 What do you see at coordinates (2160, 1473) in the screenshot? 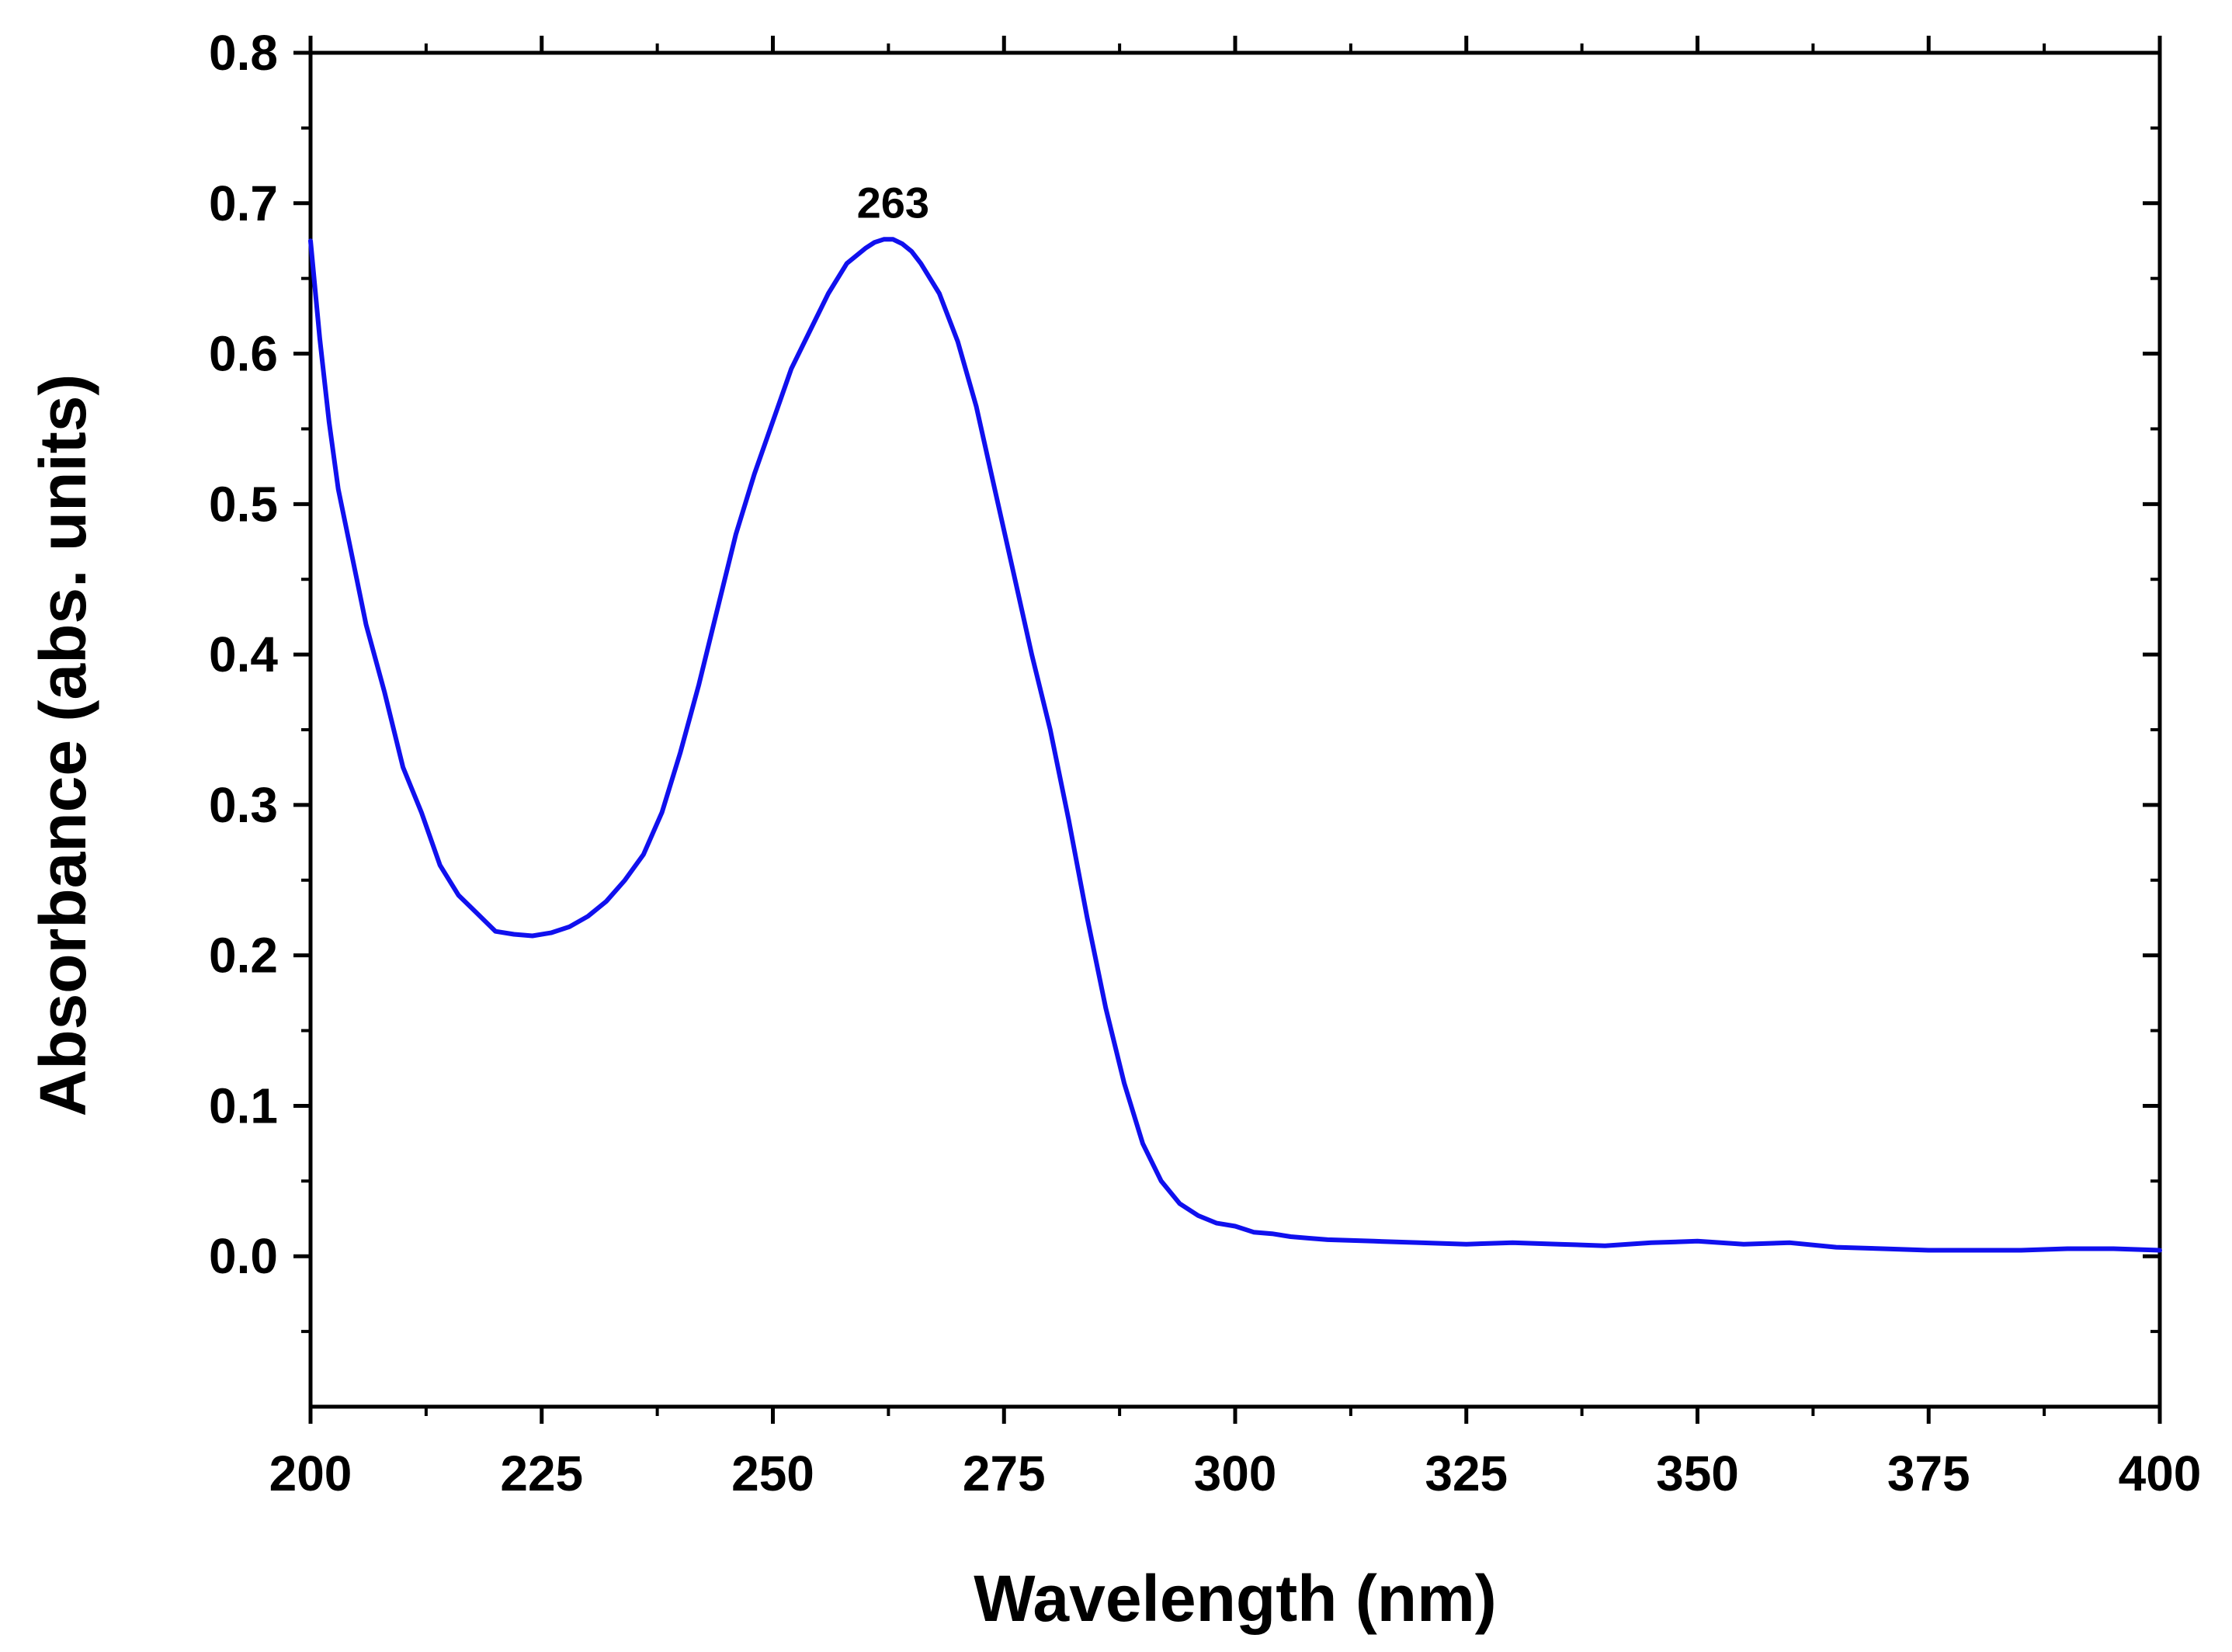
I see `x-tick-label: 400` at bounding box center [2160, 1473].